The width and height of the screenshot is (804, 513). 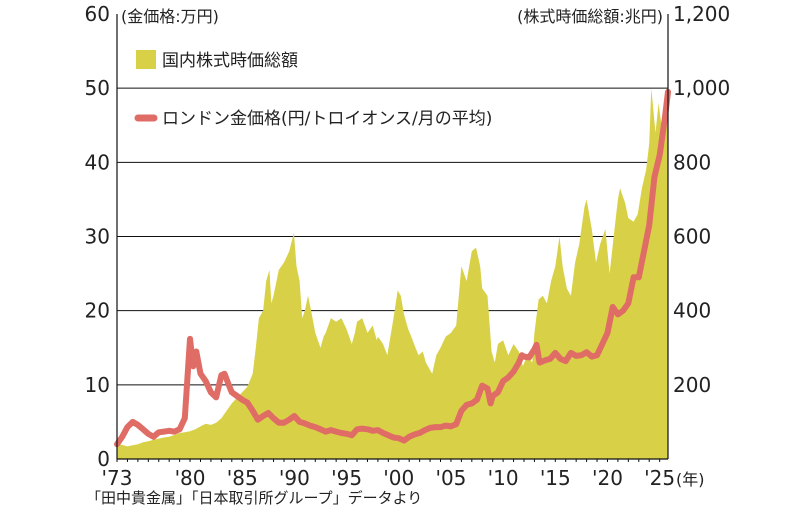 What do you see at coordinates (327, 119) in the screenshot?
I see `legend-label-gold: ロンドン金価格(円/トロイオンス/月の平均)` at bounding box center [327, 119].